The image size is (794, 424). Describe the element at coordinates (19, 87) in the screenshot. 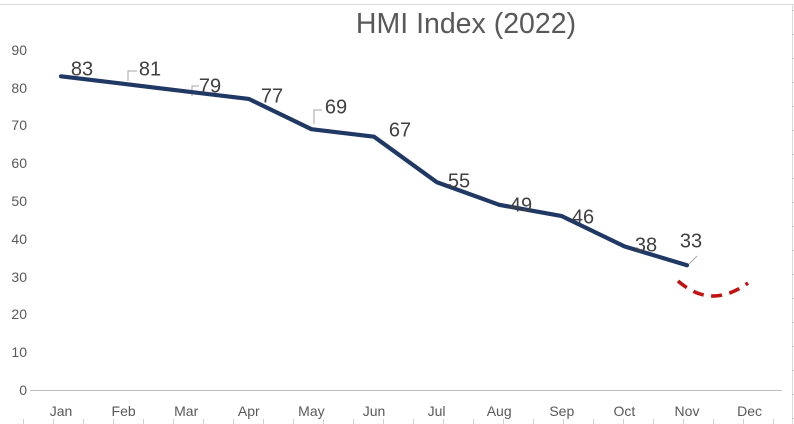

I see `y-tick-label: 80` at that location.